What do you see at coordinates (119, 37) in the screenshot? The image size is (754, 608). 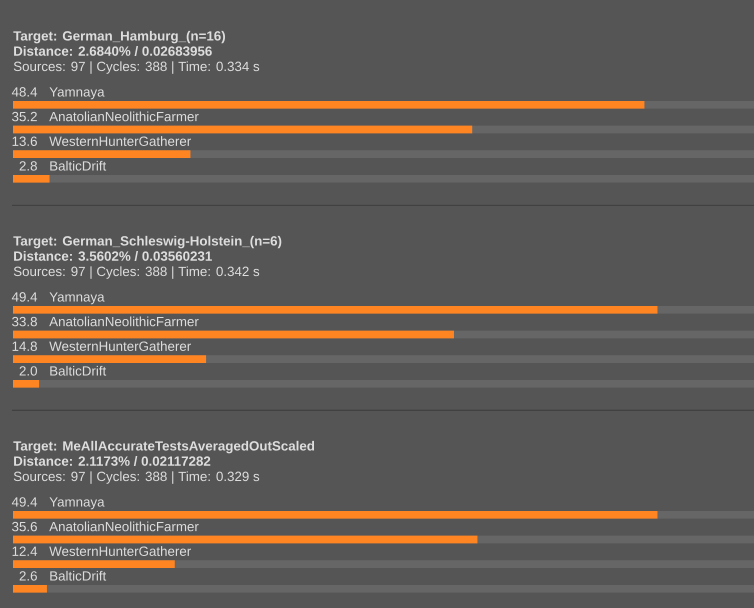 I see `chart-title: Target: German_Hamburg_(n=16)` at bounding box center [119, 37].